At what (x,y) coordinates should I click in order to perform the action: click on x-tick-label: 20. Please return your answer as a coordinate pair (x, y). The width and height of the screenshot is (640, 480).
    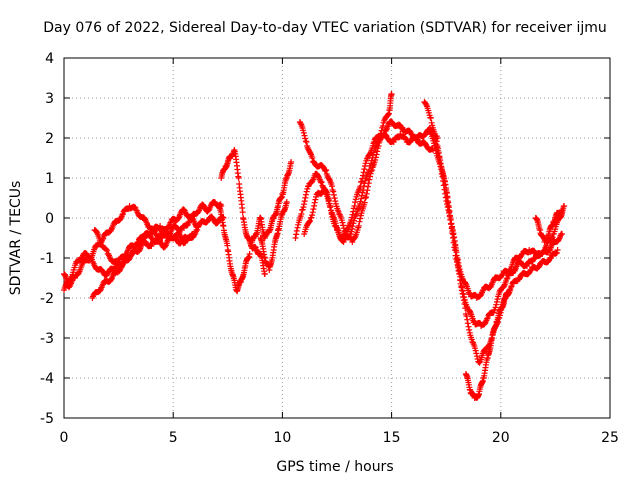
    Looking at the image, I should click on (501, 438).